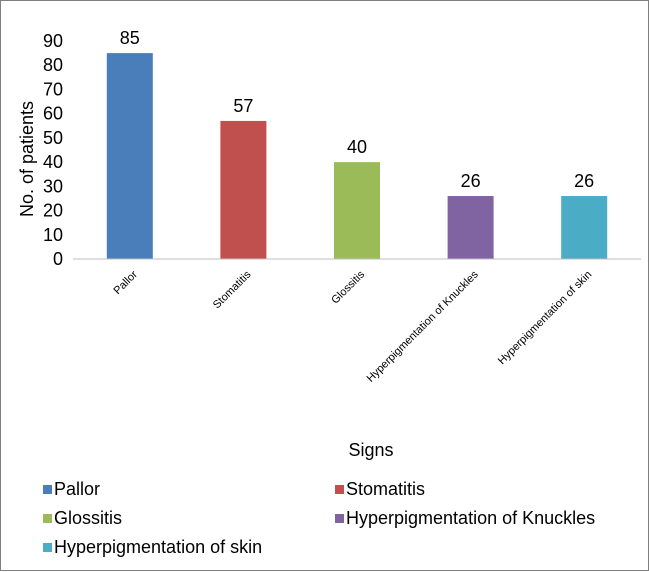  I want to click on x-tick-label: Hyperpigmentation of Knuckles, so click(423, 326).